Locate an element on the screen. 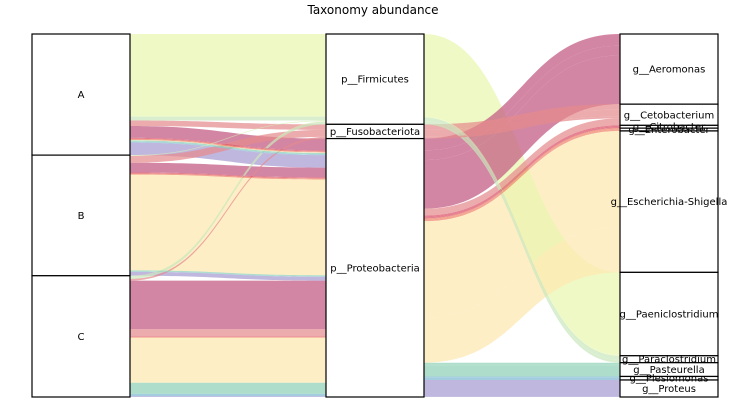  flow-A-p__Proteobacteria-g__Citrobacter is located at coordinates (228, 144).